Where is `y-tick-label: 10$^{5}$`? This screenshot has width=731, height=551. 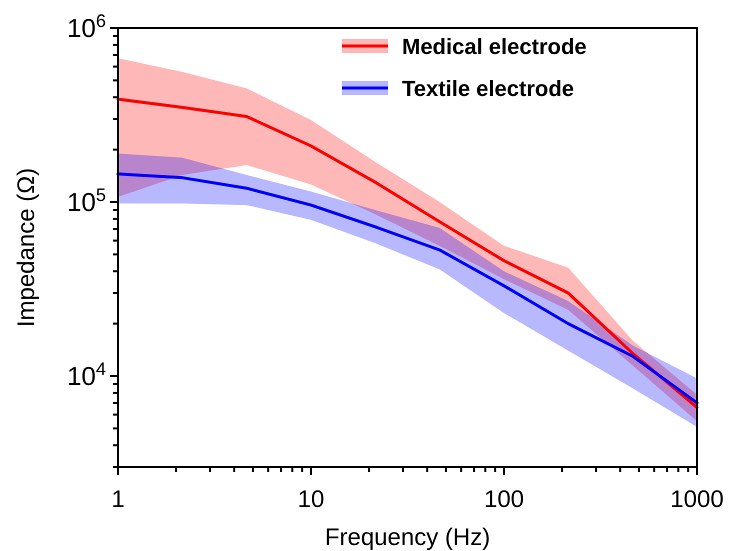 y-tick-label: 10$^{5}$ is located at coordinates (86, 201).